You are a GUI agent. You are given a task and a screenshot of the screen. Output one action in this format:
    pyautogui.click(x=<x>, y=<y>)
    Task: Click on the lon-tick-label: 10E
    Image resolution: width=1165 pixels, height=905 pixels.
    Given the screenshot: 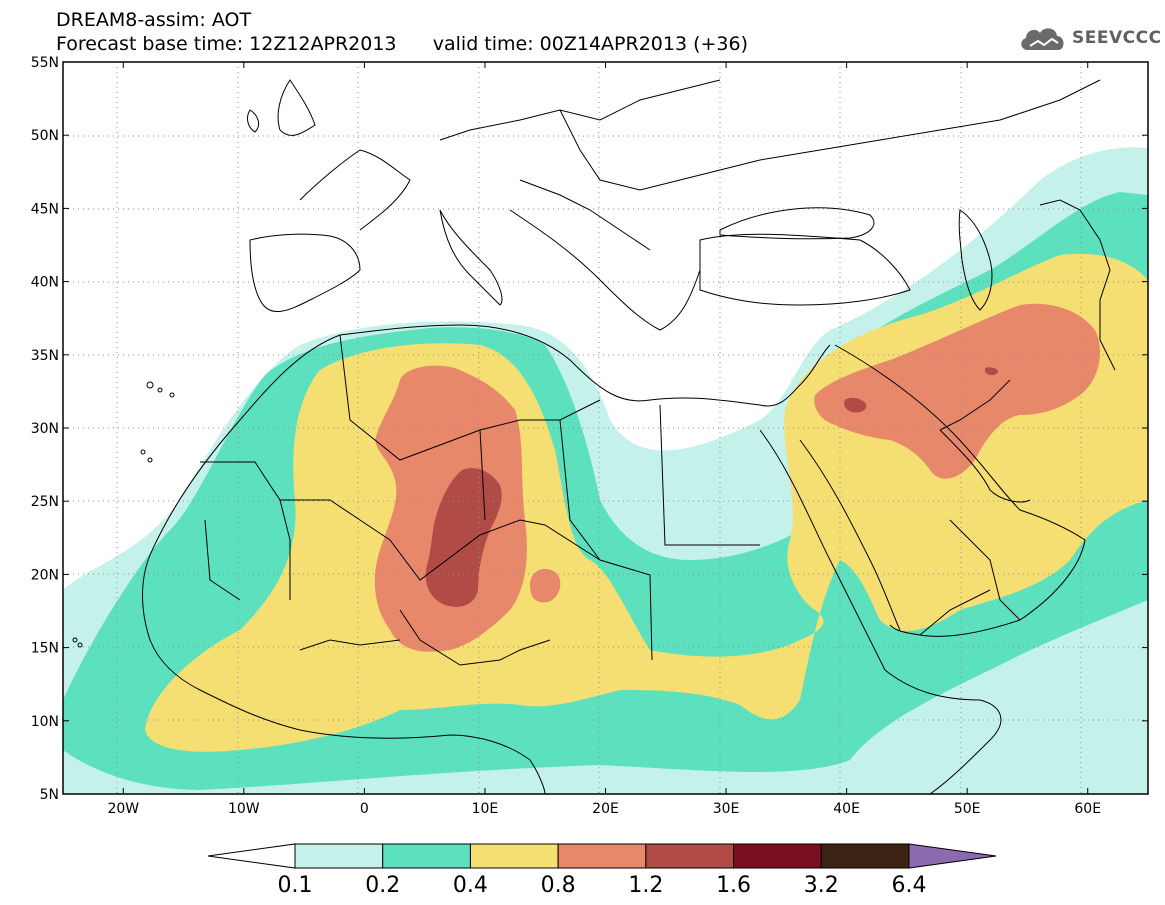 What is the action you would take?
    pyautogui.click(x=485, y=809)
    